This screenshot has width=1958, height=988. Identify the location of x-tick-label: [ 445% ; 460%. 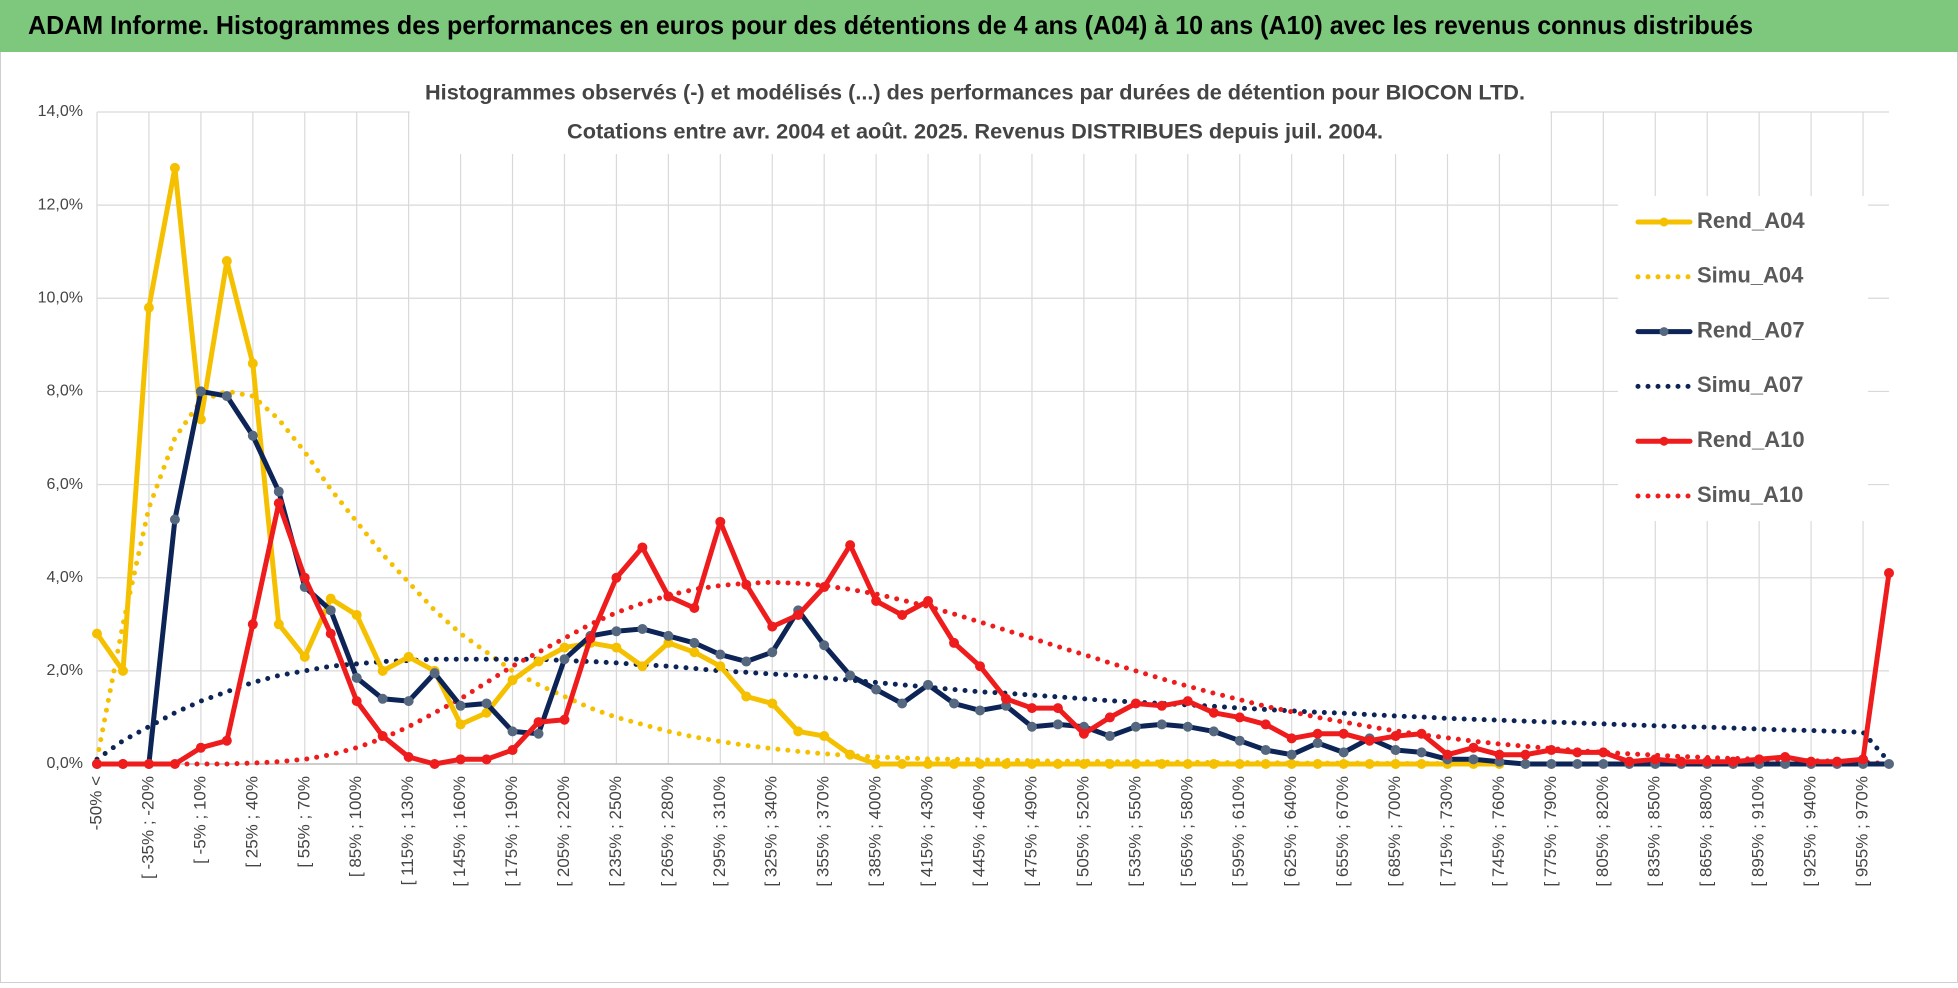
(978, 831).